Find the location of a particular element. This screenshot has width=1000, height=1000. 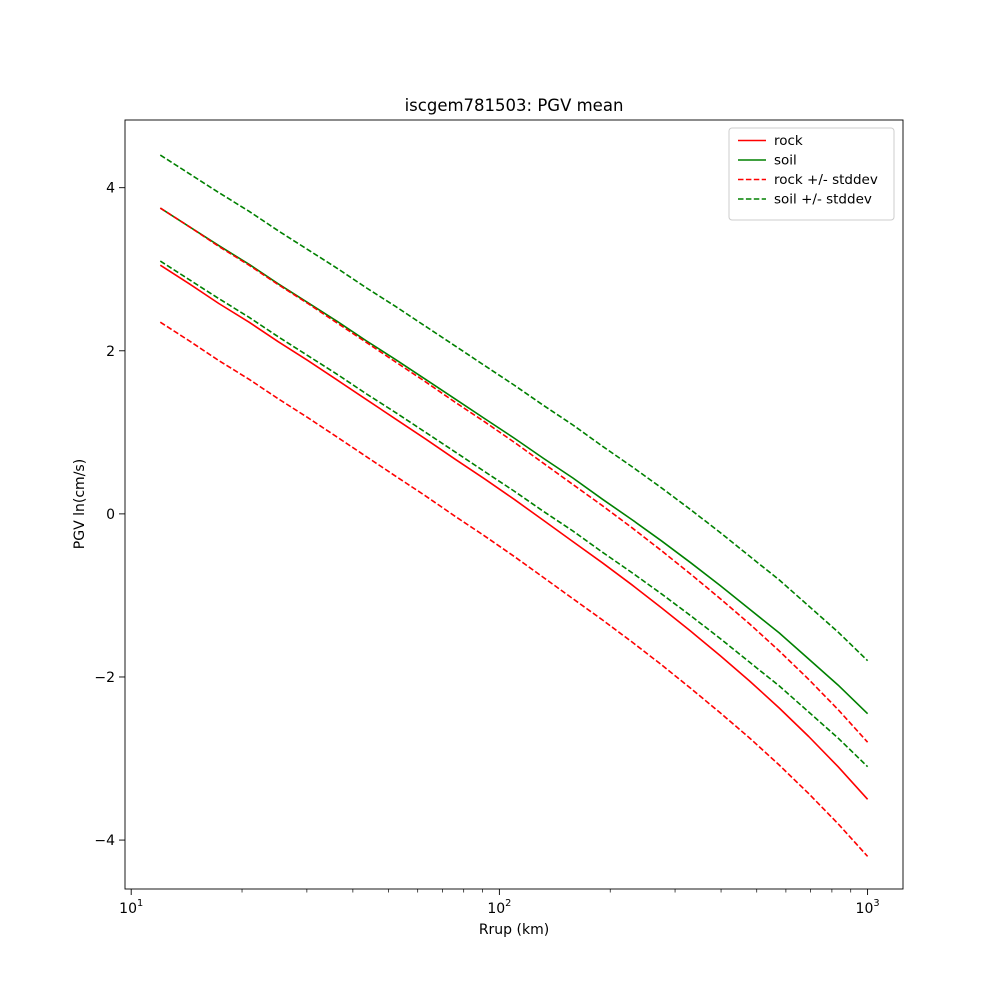

x-tick-label: 10¹ is located at coordinates (131, 907).